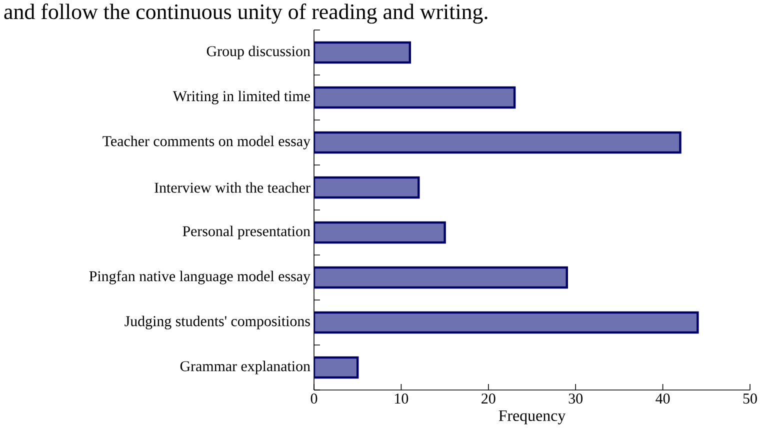  Describe the element at coordinates (314, 399) in the screenshot. I see `x-tick-label: 0` at that location.